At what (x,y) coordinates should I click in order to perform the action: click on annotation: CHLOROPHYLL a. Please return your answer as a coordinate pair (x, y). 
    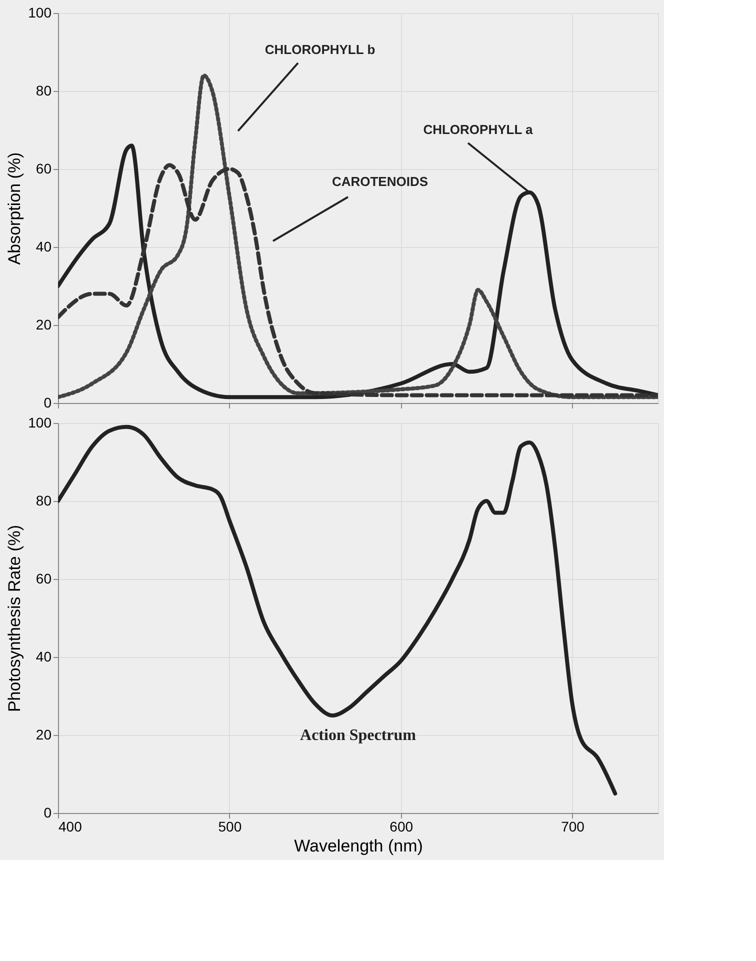
    Looking at the image, I should click on (478, 129).